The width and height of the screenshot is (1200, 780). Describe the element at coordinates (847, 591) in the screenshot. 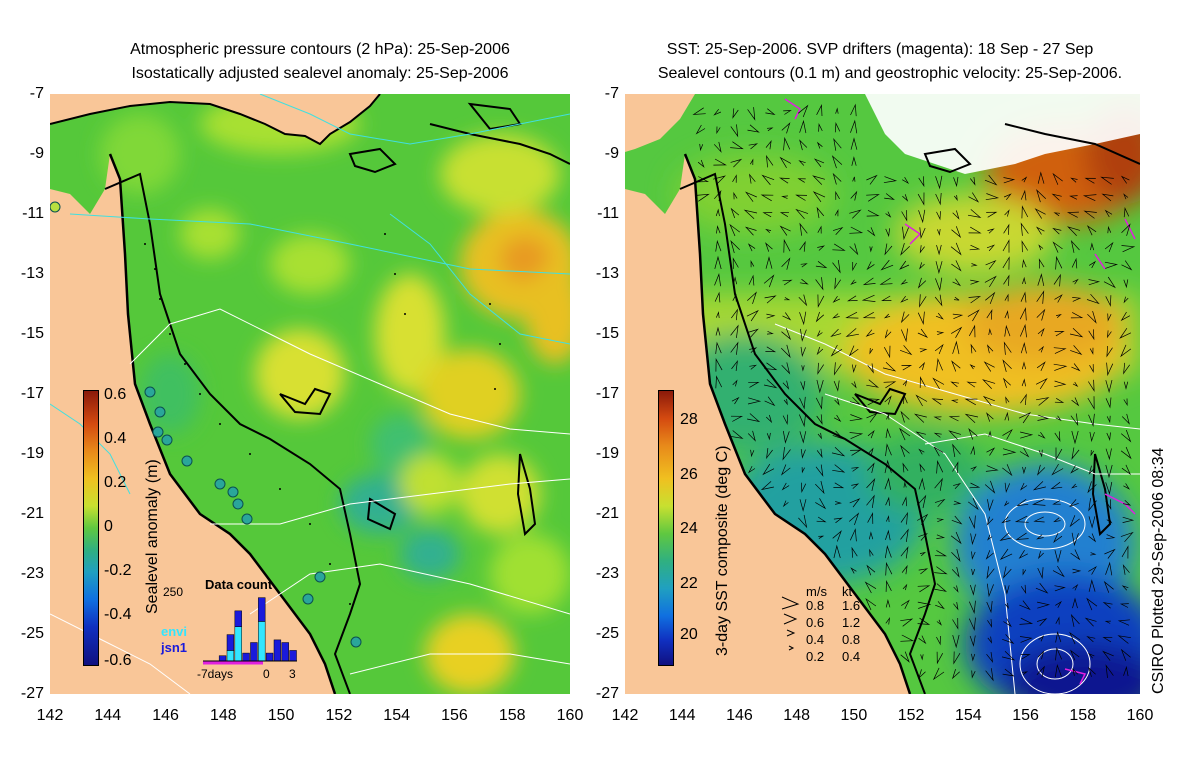

I see `velocity-legend-header-kt: kt` at that location.